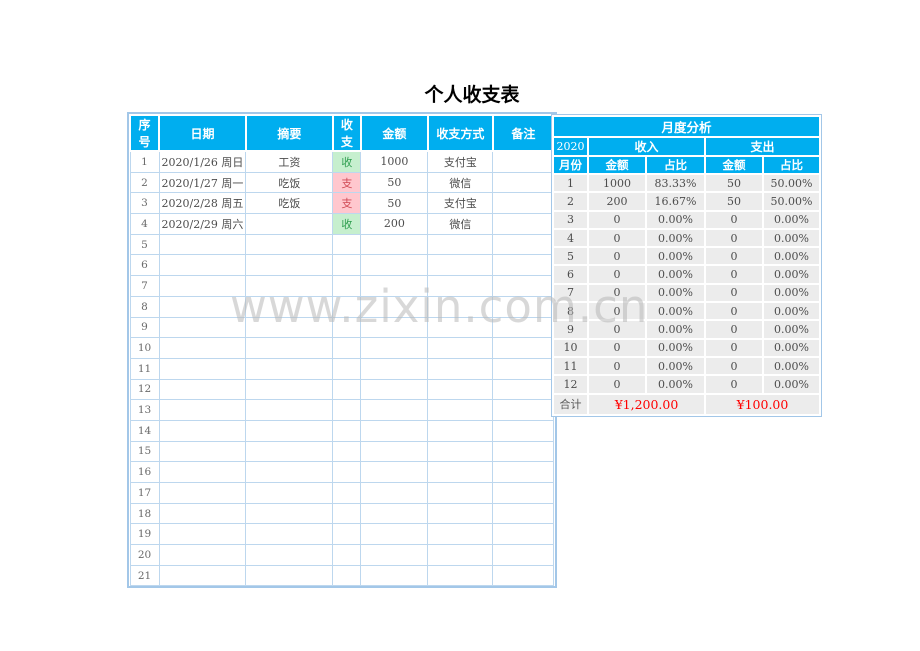 The width and height of the screenshot is (920, 651). What do you see at coordinates (686, 165) in the screenshot?
I see `analysis-cols-row: 月份 金额 占比 金额 占比` at bounding box center [686, 165].